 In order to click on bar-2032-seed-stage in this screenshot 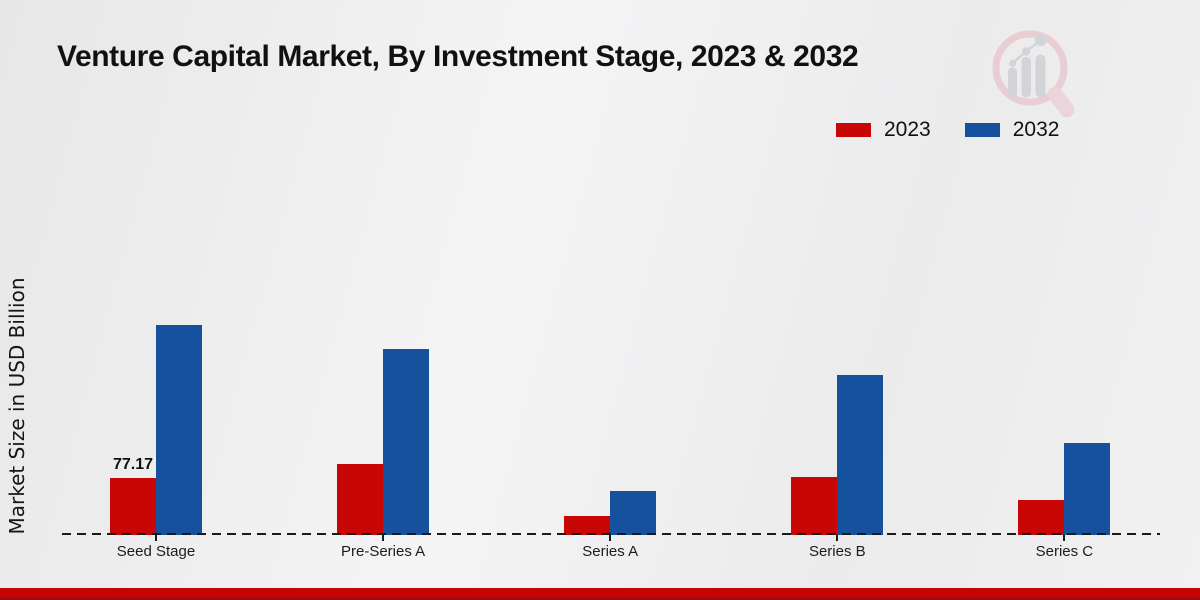, I will do `click(179, 430)`.